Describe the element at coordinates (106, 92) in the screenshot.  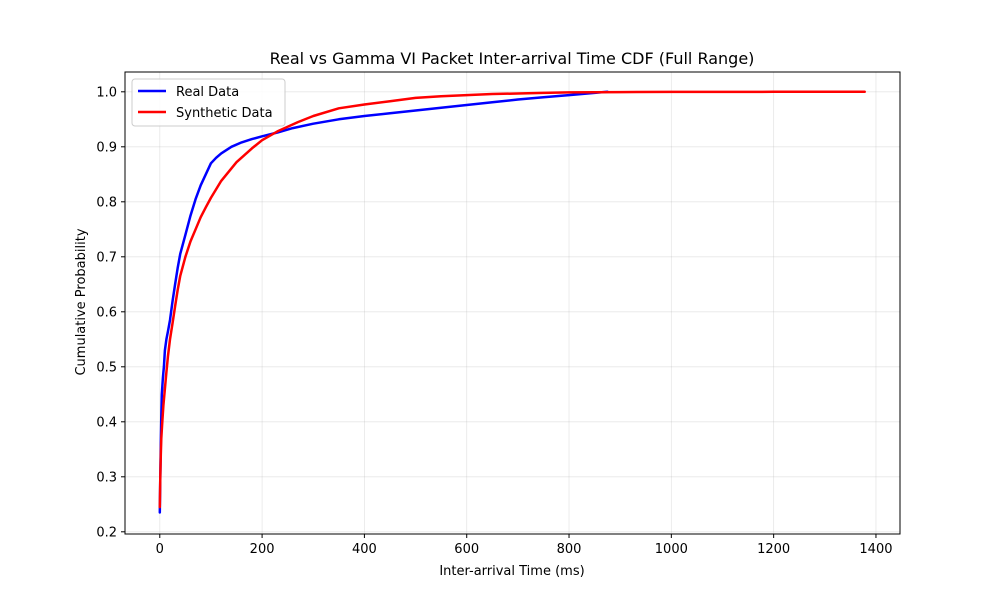
I see `y-tick-label: 1.0` at that location.